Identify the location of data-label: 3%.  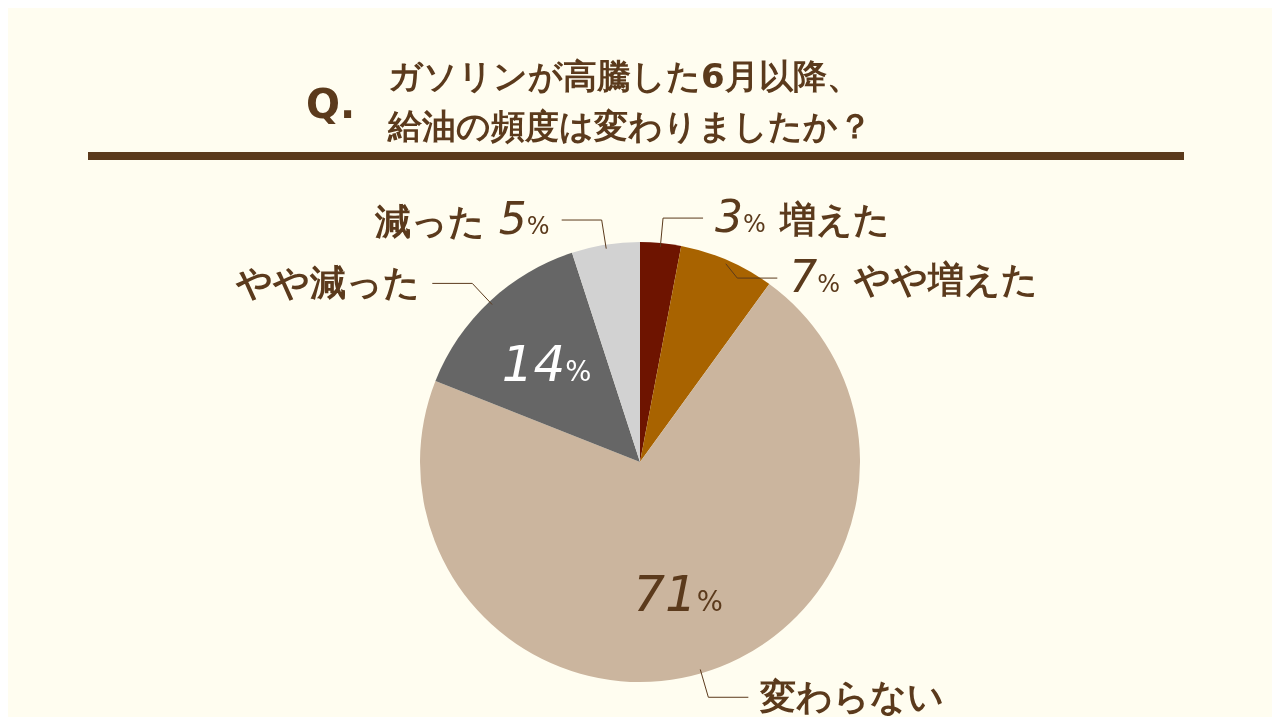
(740, 217).